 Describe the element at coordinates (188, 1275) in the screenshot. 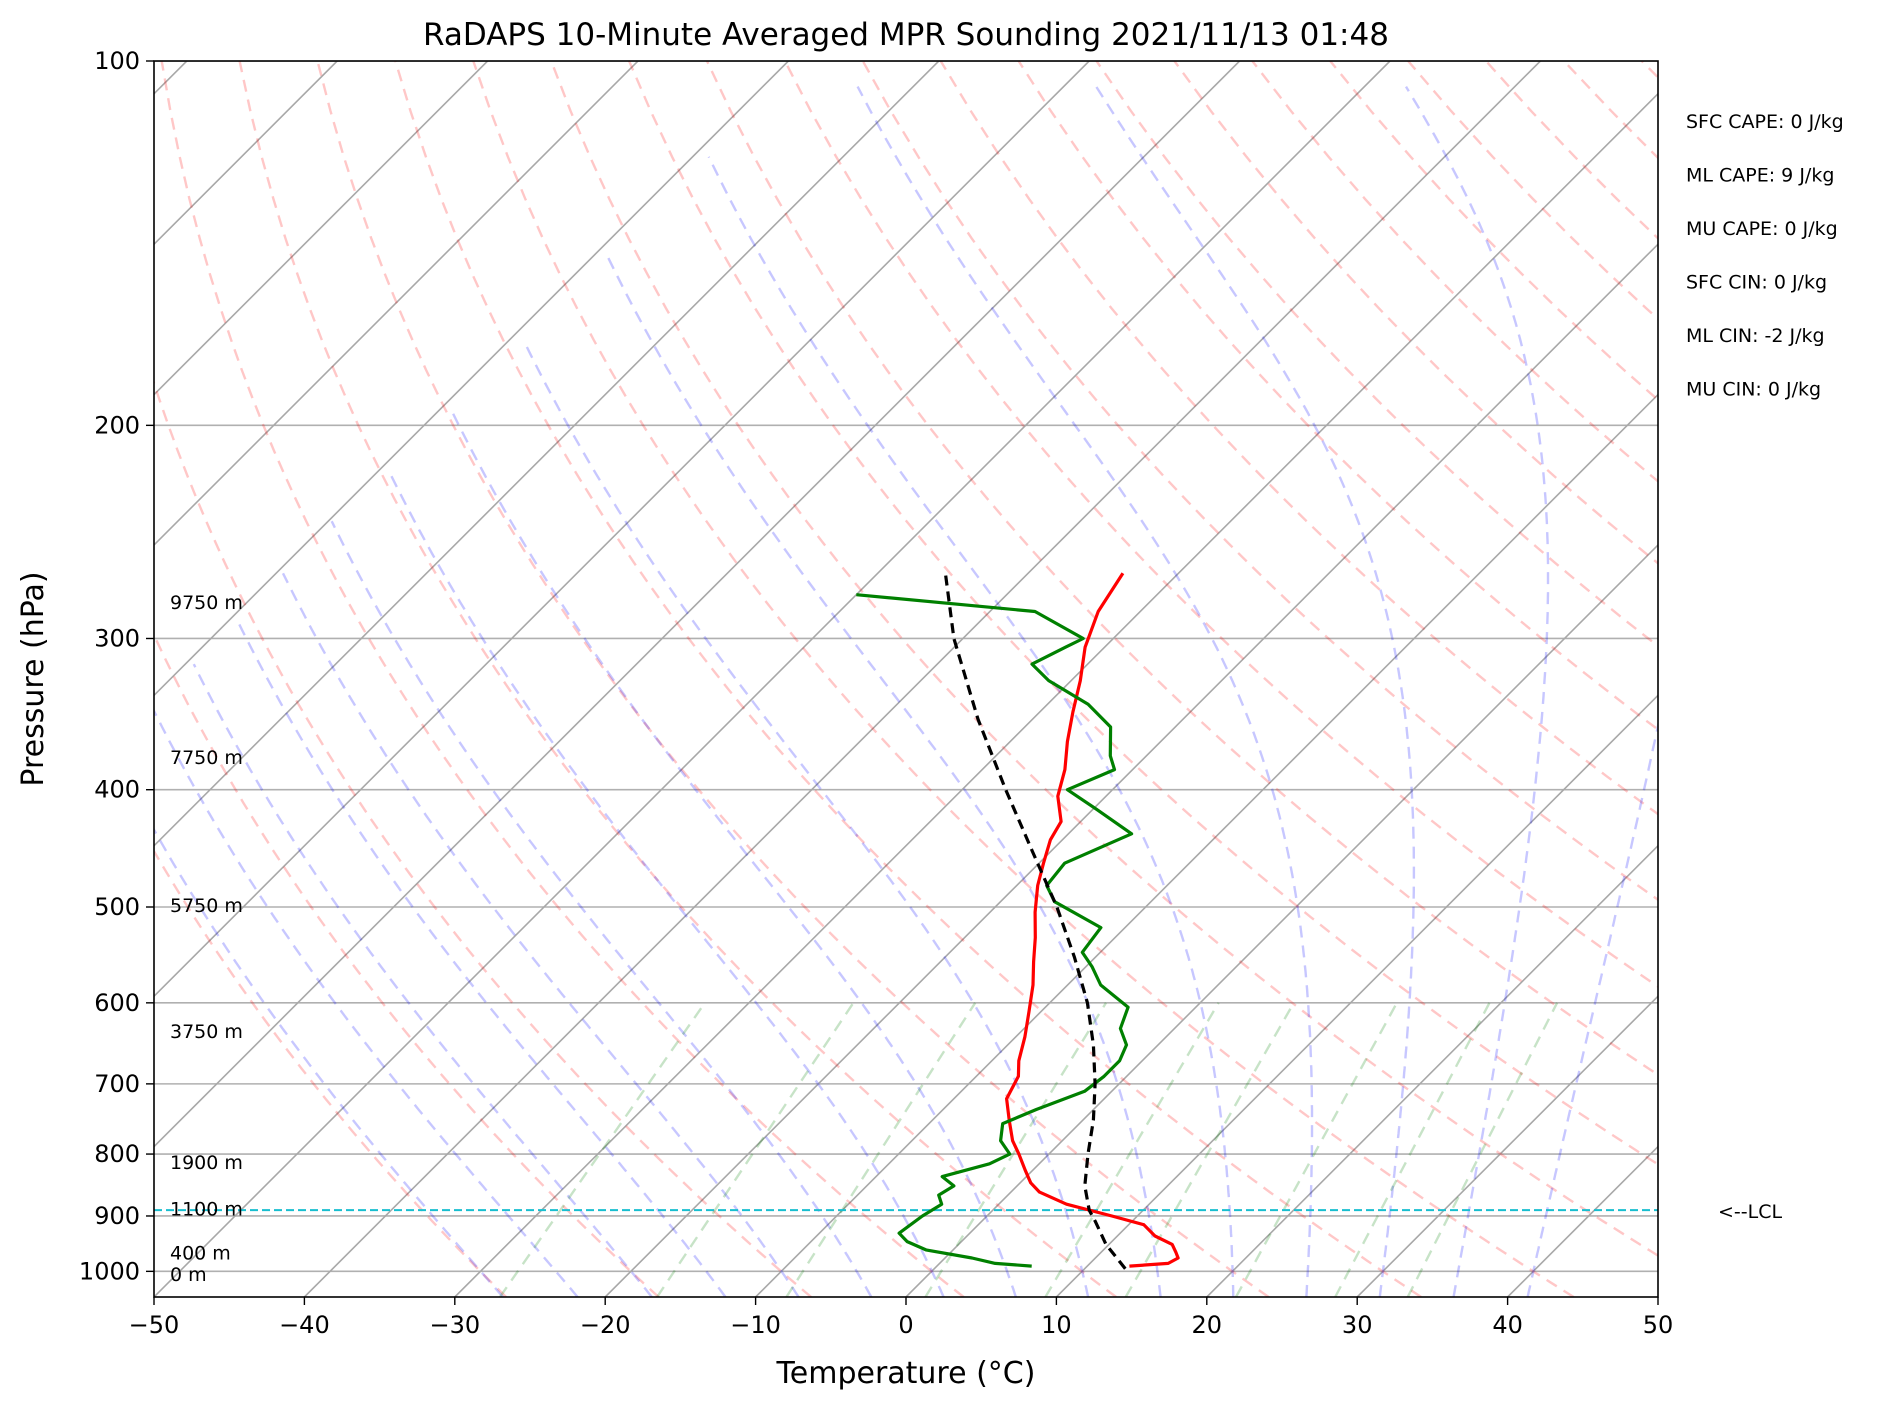

I see `height-label-7: 0 m` at that location.